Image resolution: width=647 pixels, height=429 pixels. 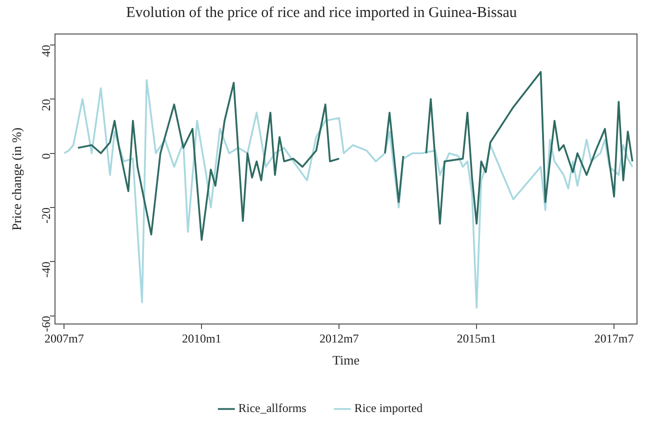 I want to click on x-tick-label: 2007m7, so click(x=64, y=338).